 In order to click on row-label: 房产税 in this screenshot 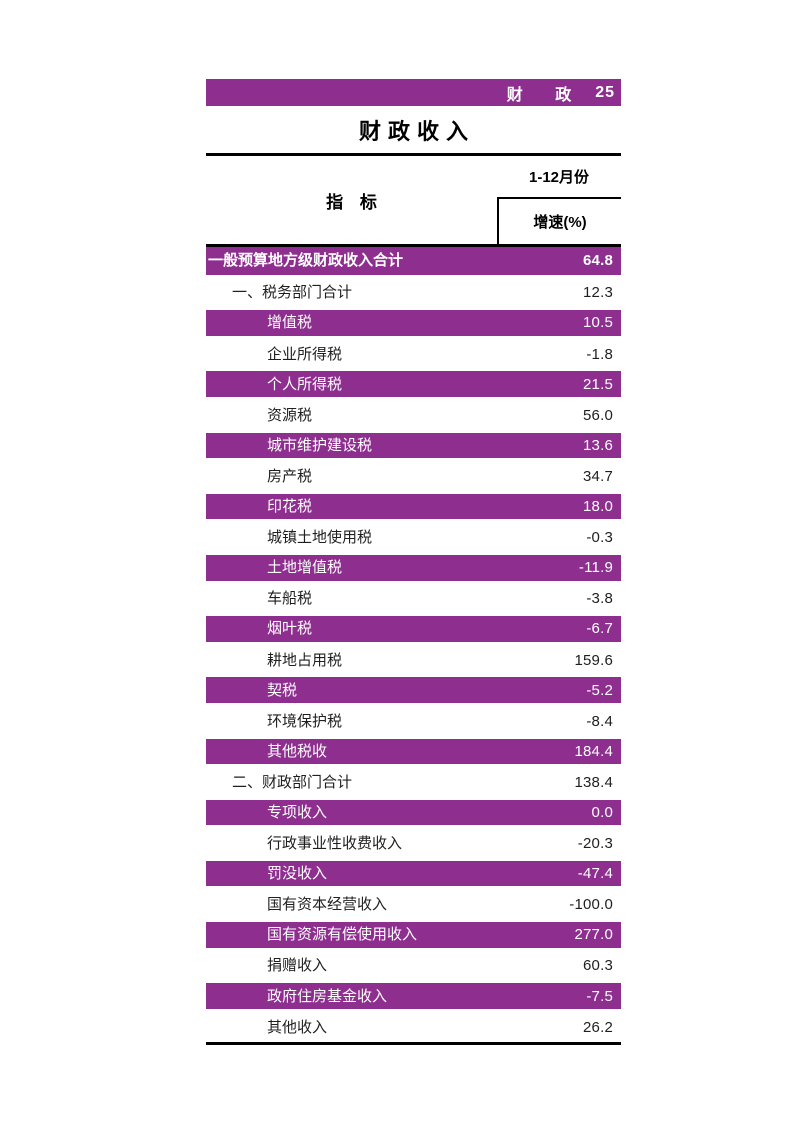, I will do `click(290, 476)`.